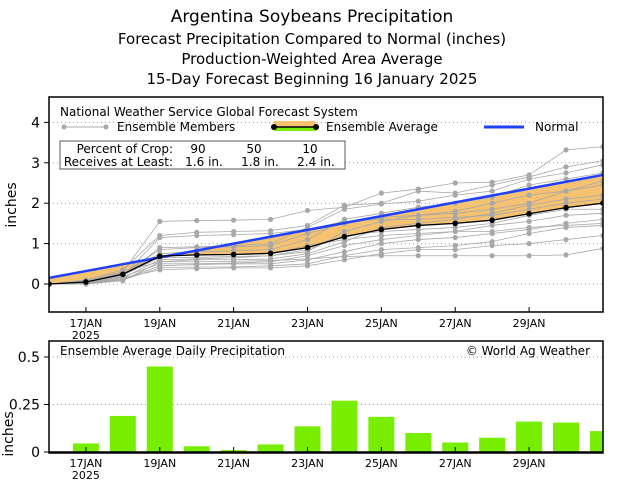  What do you see at coordinates (326, 251) in the screenshot?
I see `ensemble-member-line` at bounding box center [326, 251].